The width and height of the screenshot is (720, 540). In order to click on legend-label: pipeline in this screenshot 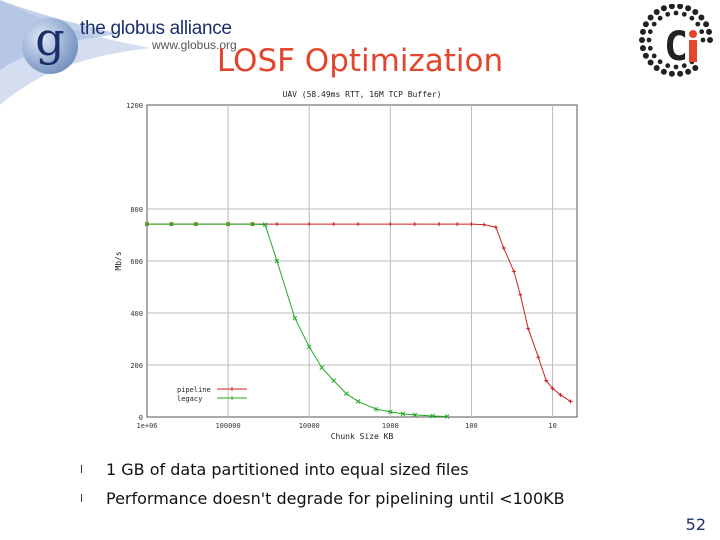, I will do `click(194, 390)`.